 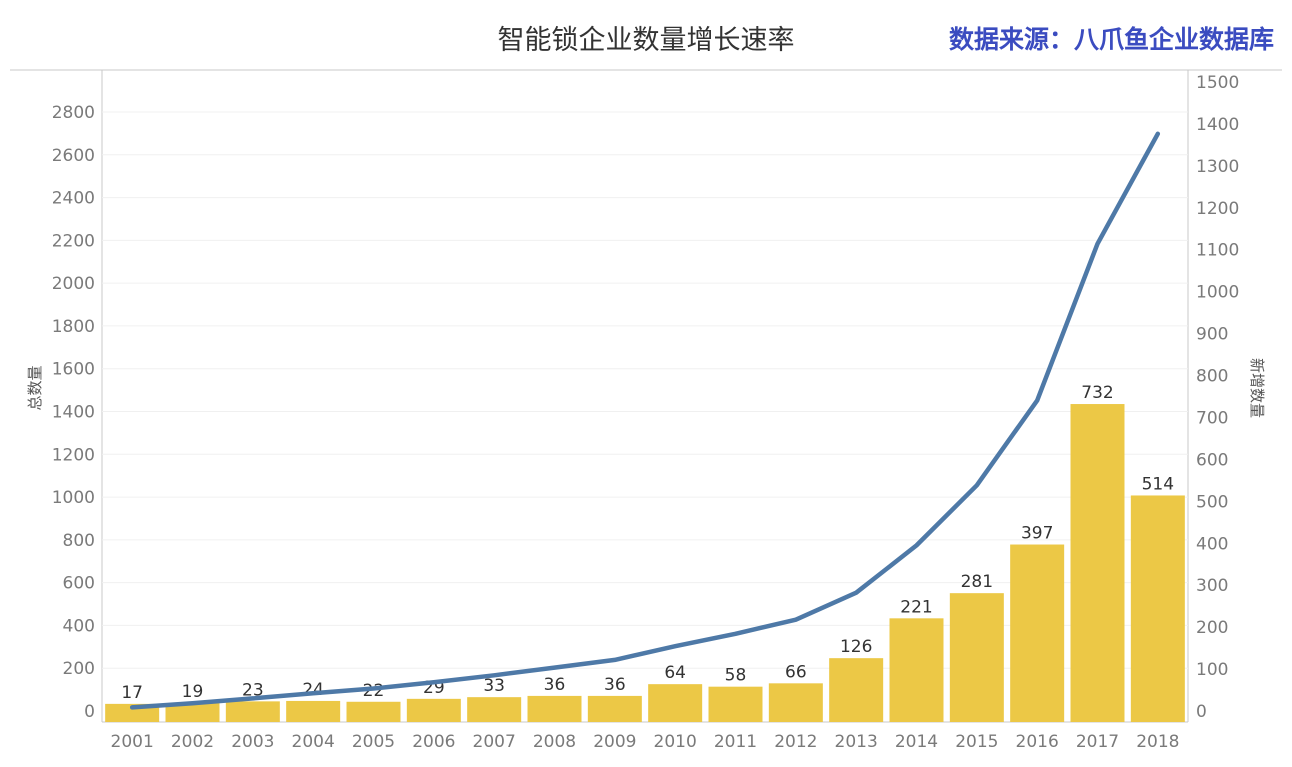 What do you see at coordinates (1257, 388) in the screenshot?
I see `right-axis-title: 新增数量` at bounding box center [1257, 388].